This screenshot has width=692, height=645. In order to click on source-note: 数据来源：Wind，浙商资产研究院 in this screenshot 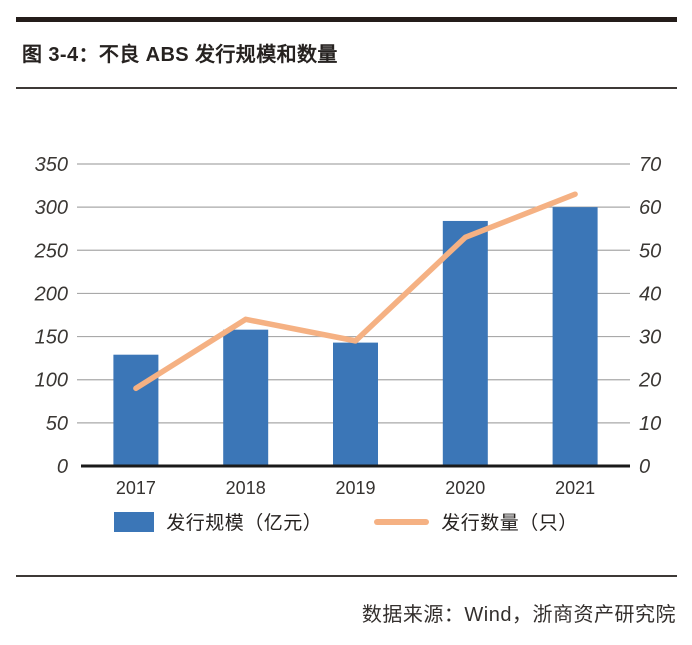, I will do `click(518, 615)`.